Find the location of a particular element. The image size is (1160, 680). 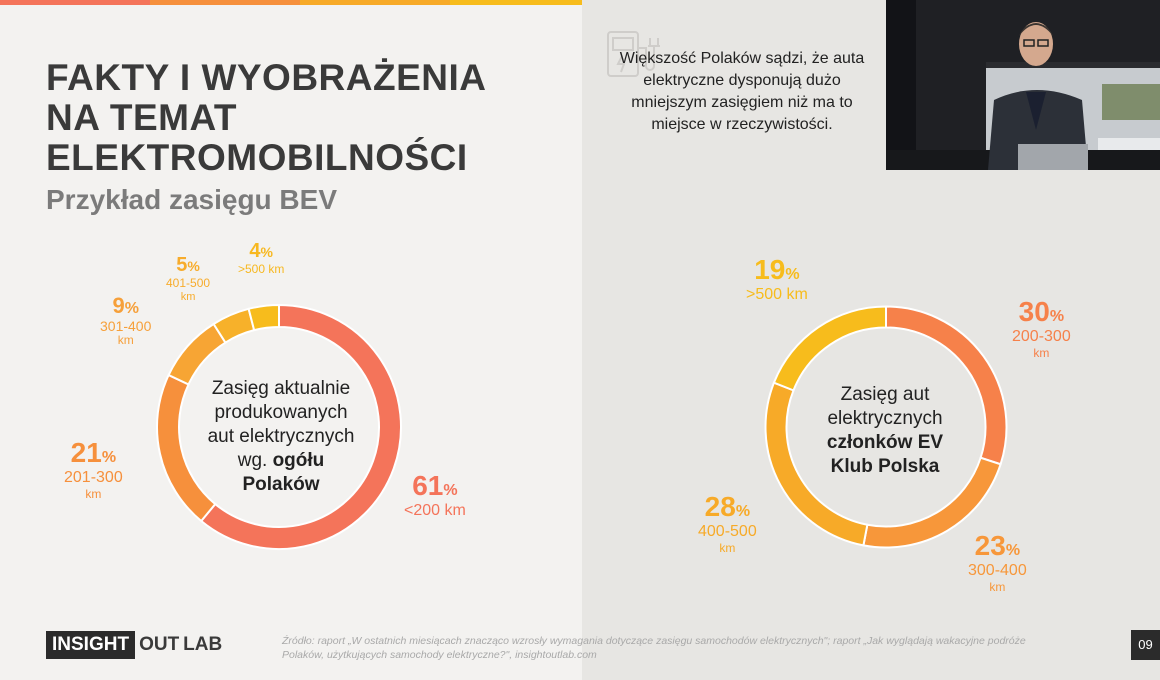

title-line: ELEKTROMOBILNOŚCI is located at coordinates (257, 157).